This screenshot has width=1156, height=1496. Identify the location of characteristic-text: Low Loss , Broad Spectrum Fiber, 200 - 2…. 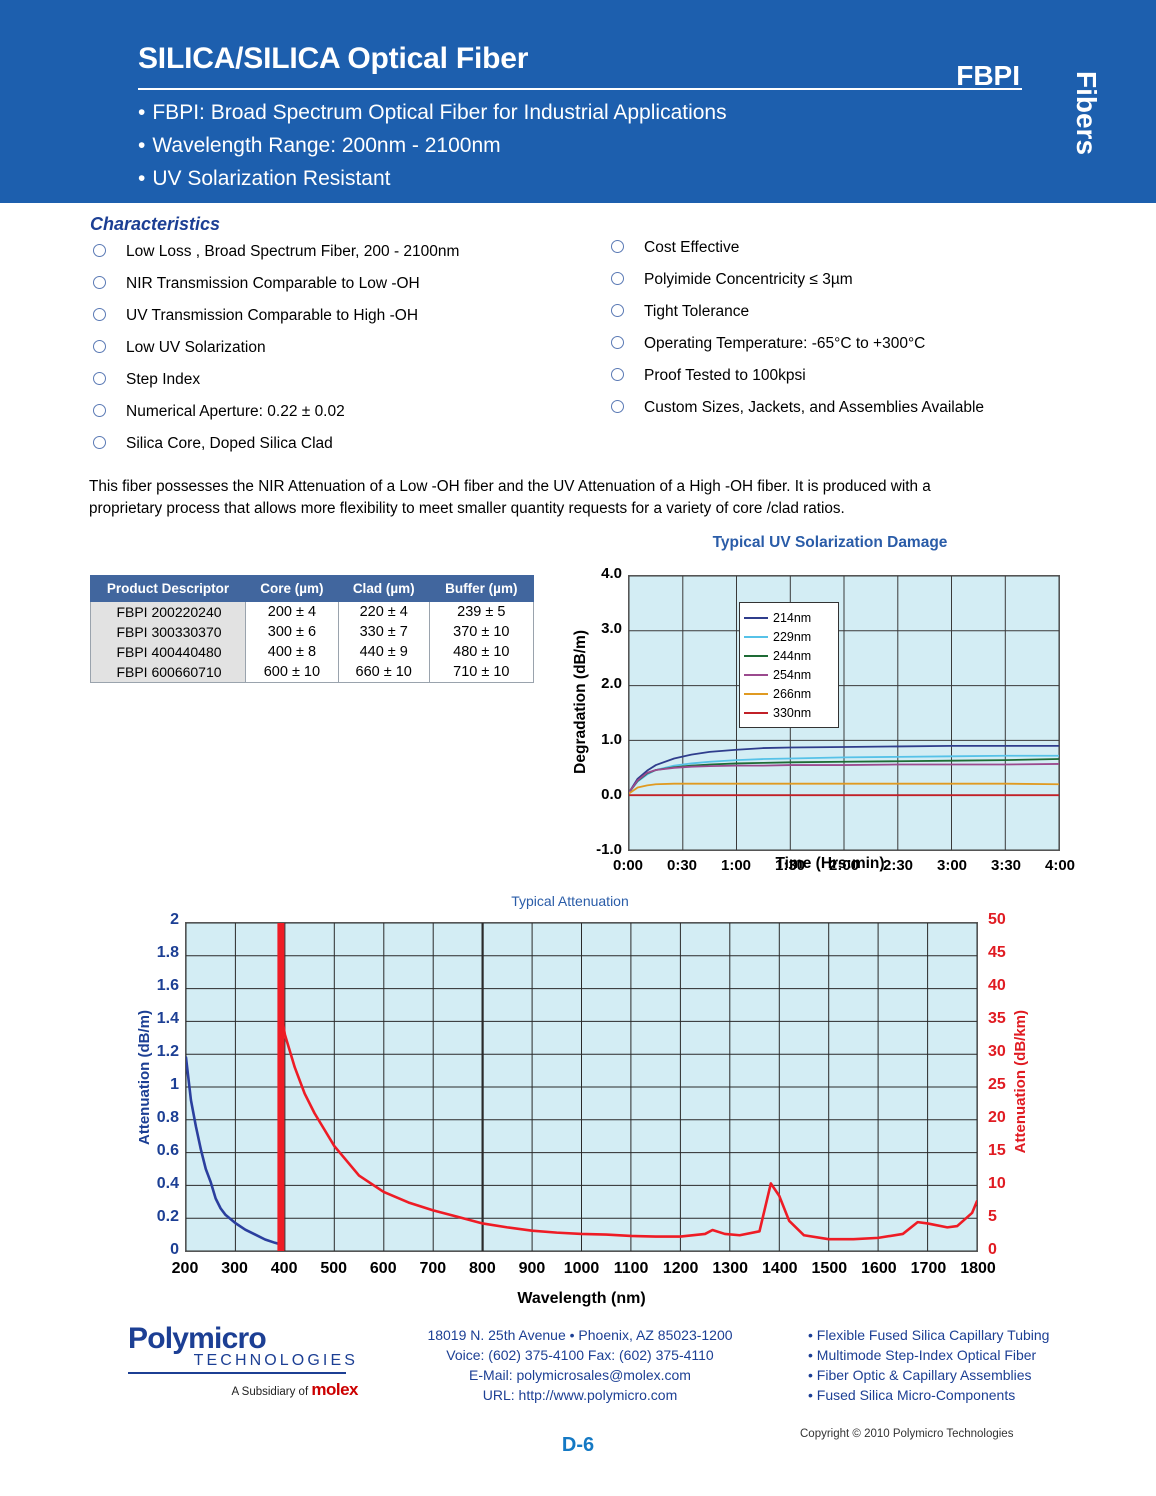
(293, 251).